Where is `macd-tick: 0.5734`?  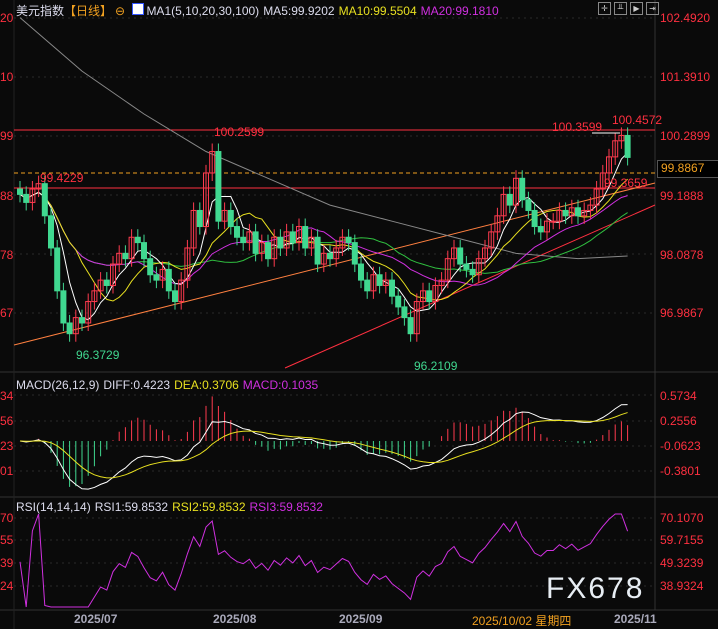 macd-tick: 0.5734 is located at coordinates (678, 396).